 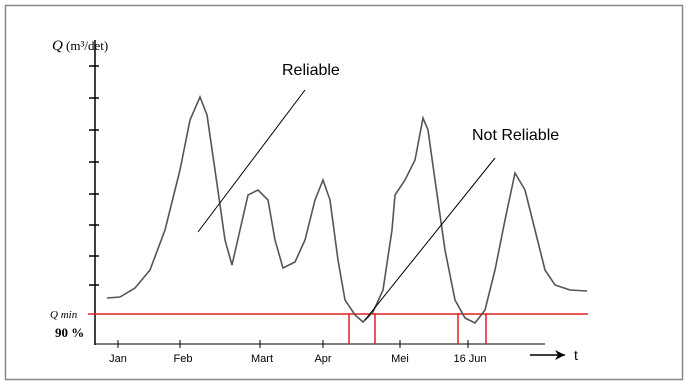 What do you see at coordinates (417, 329) in the screenshot?
I see `unreliable-bounds` at bounding box center [417, 329].